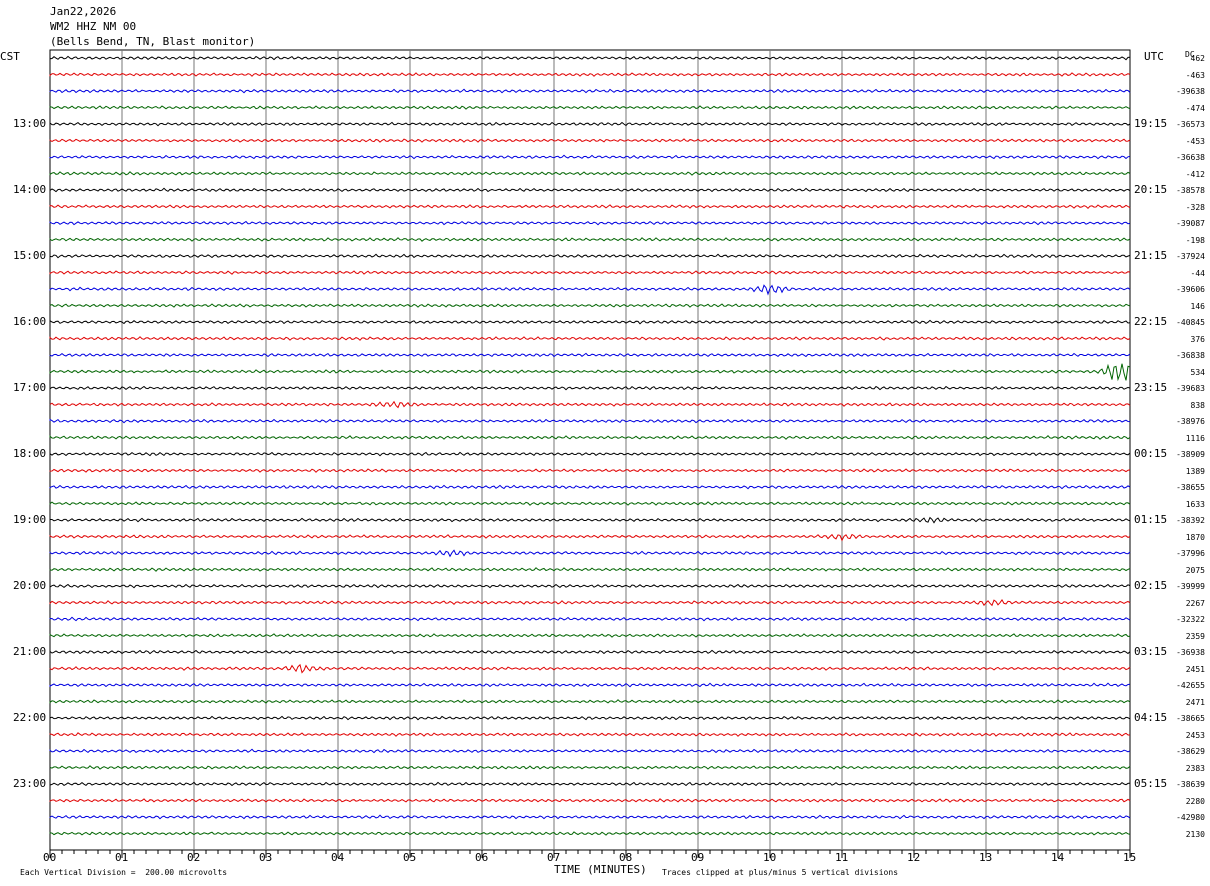 This screenshot has width=1210, height=886. I want to click on left-hour-label: 21:00, so click(30, 651).